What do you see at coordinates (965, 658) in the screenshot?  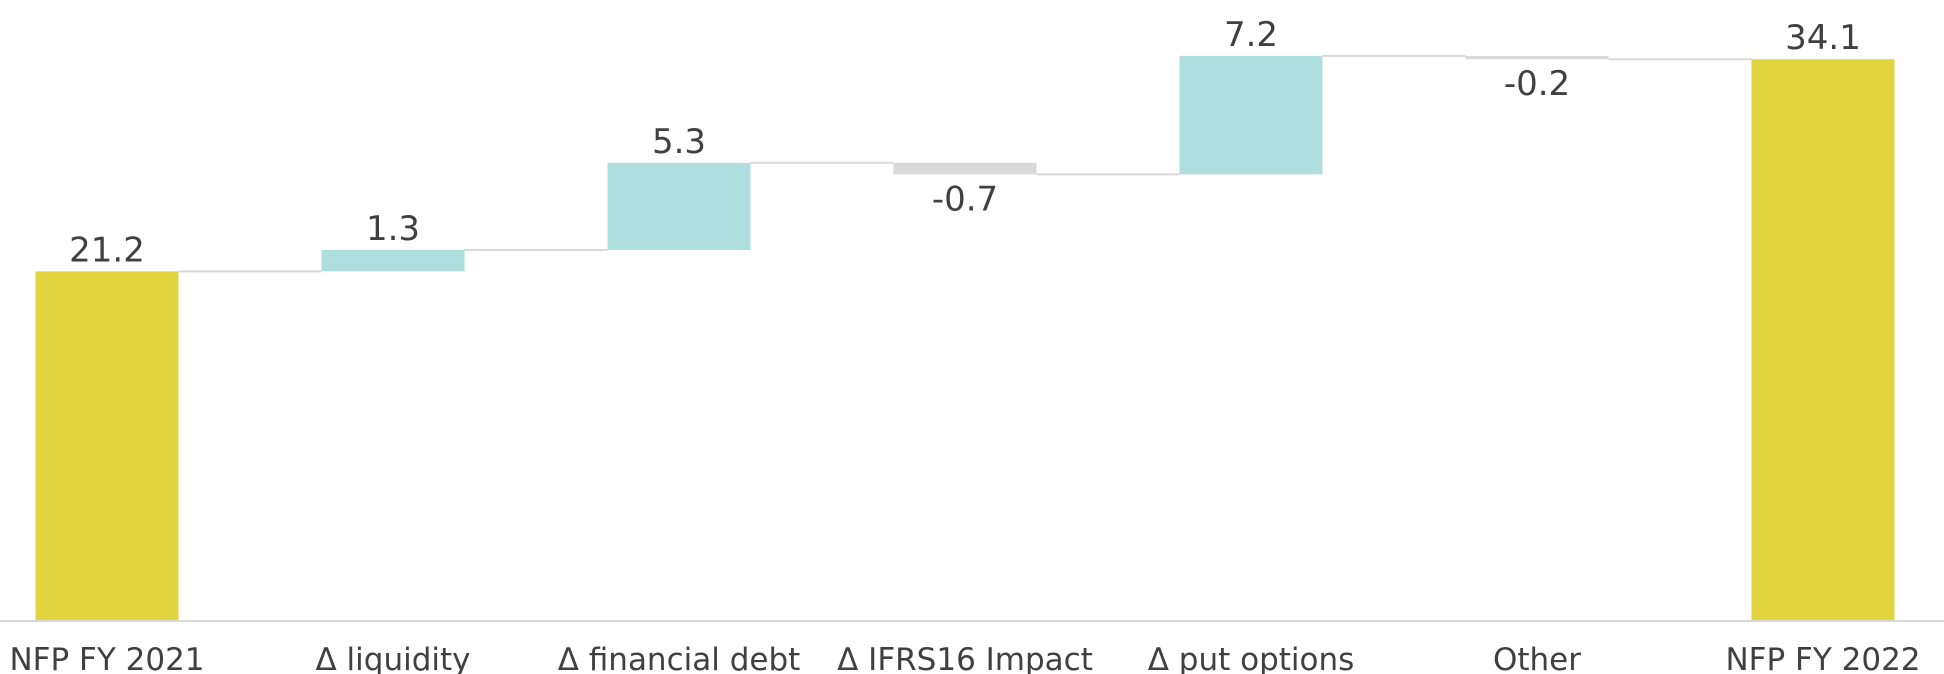 I see `x-tick-label: Δ IFRS16 Impact` at bounding box center [965, 658].